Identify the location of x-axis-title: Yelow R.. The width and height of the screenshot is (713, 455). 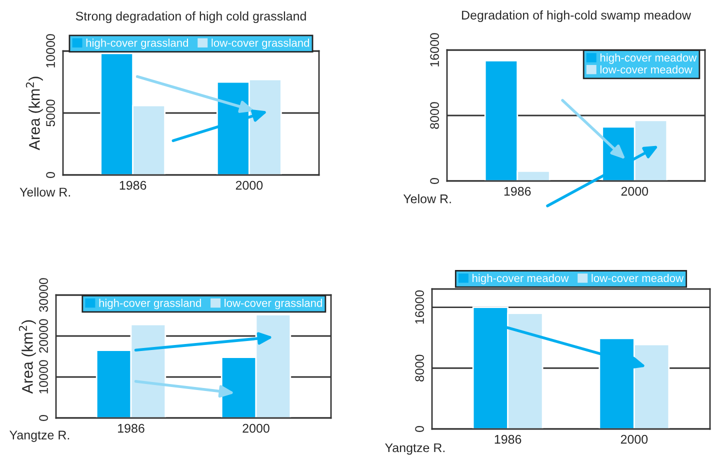
(427, 199).